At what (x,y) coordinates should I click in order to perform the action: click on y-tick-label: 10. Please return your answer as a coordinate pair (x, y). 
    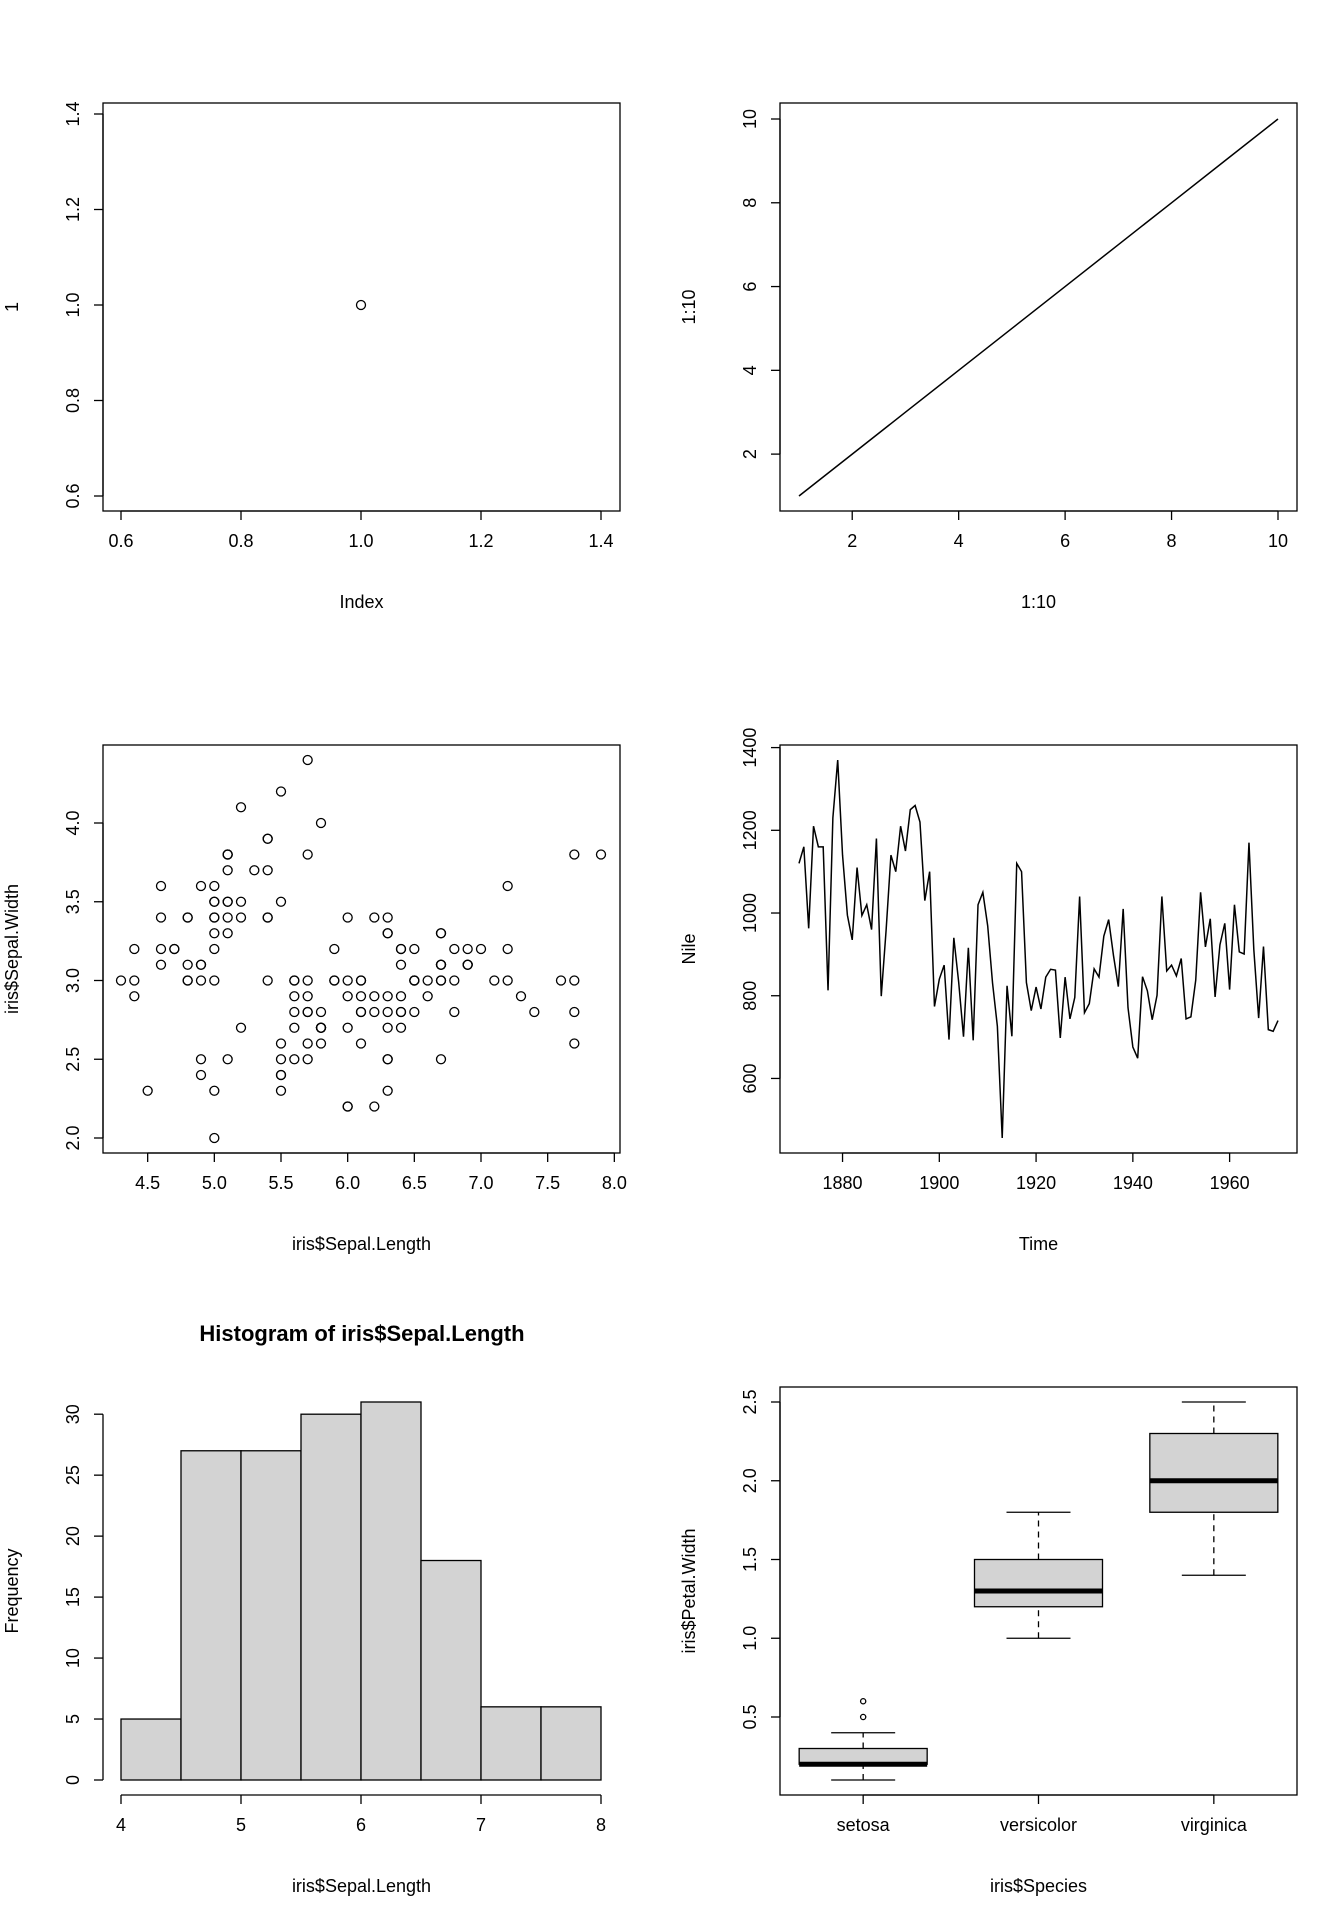
    Looking at the image, I should click on (750, 119).